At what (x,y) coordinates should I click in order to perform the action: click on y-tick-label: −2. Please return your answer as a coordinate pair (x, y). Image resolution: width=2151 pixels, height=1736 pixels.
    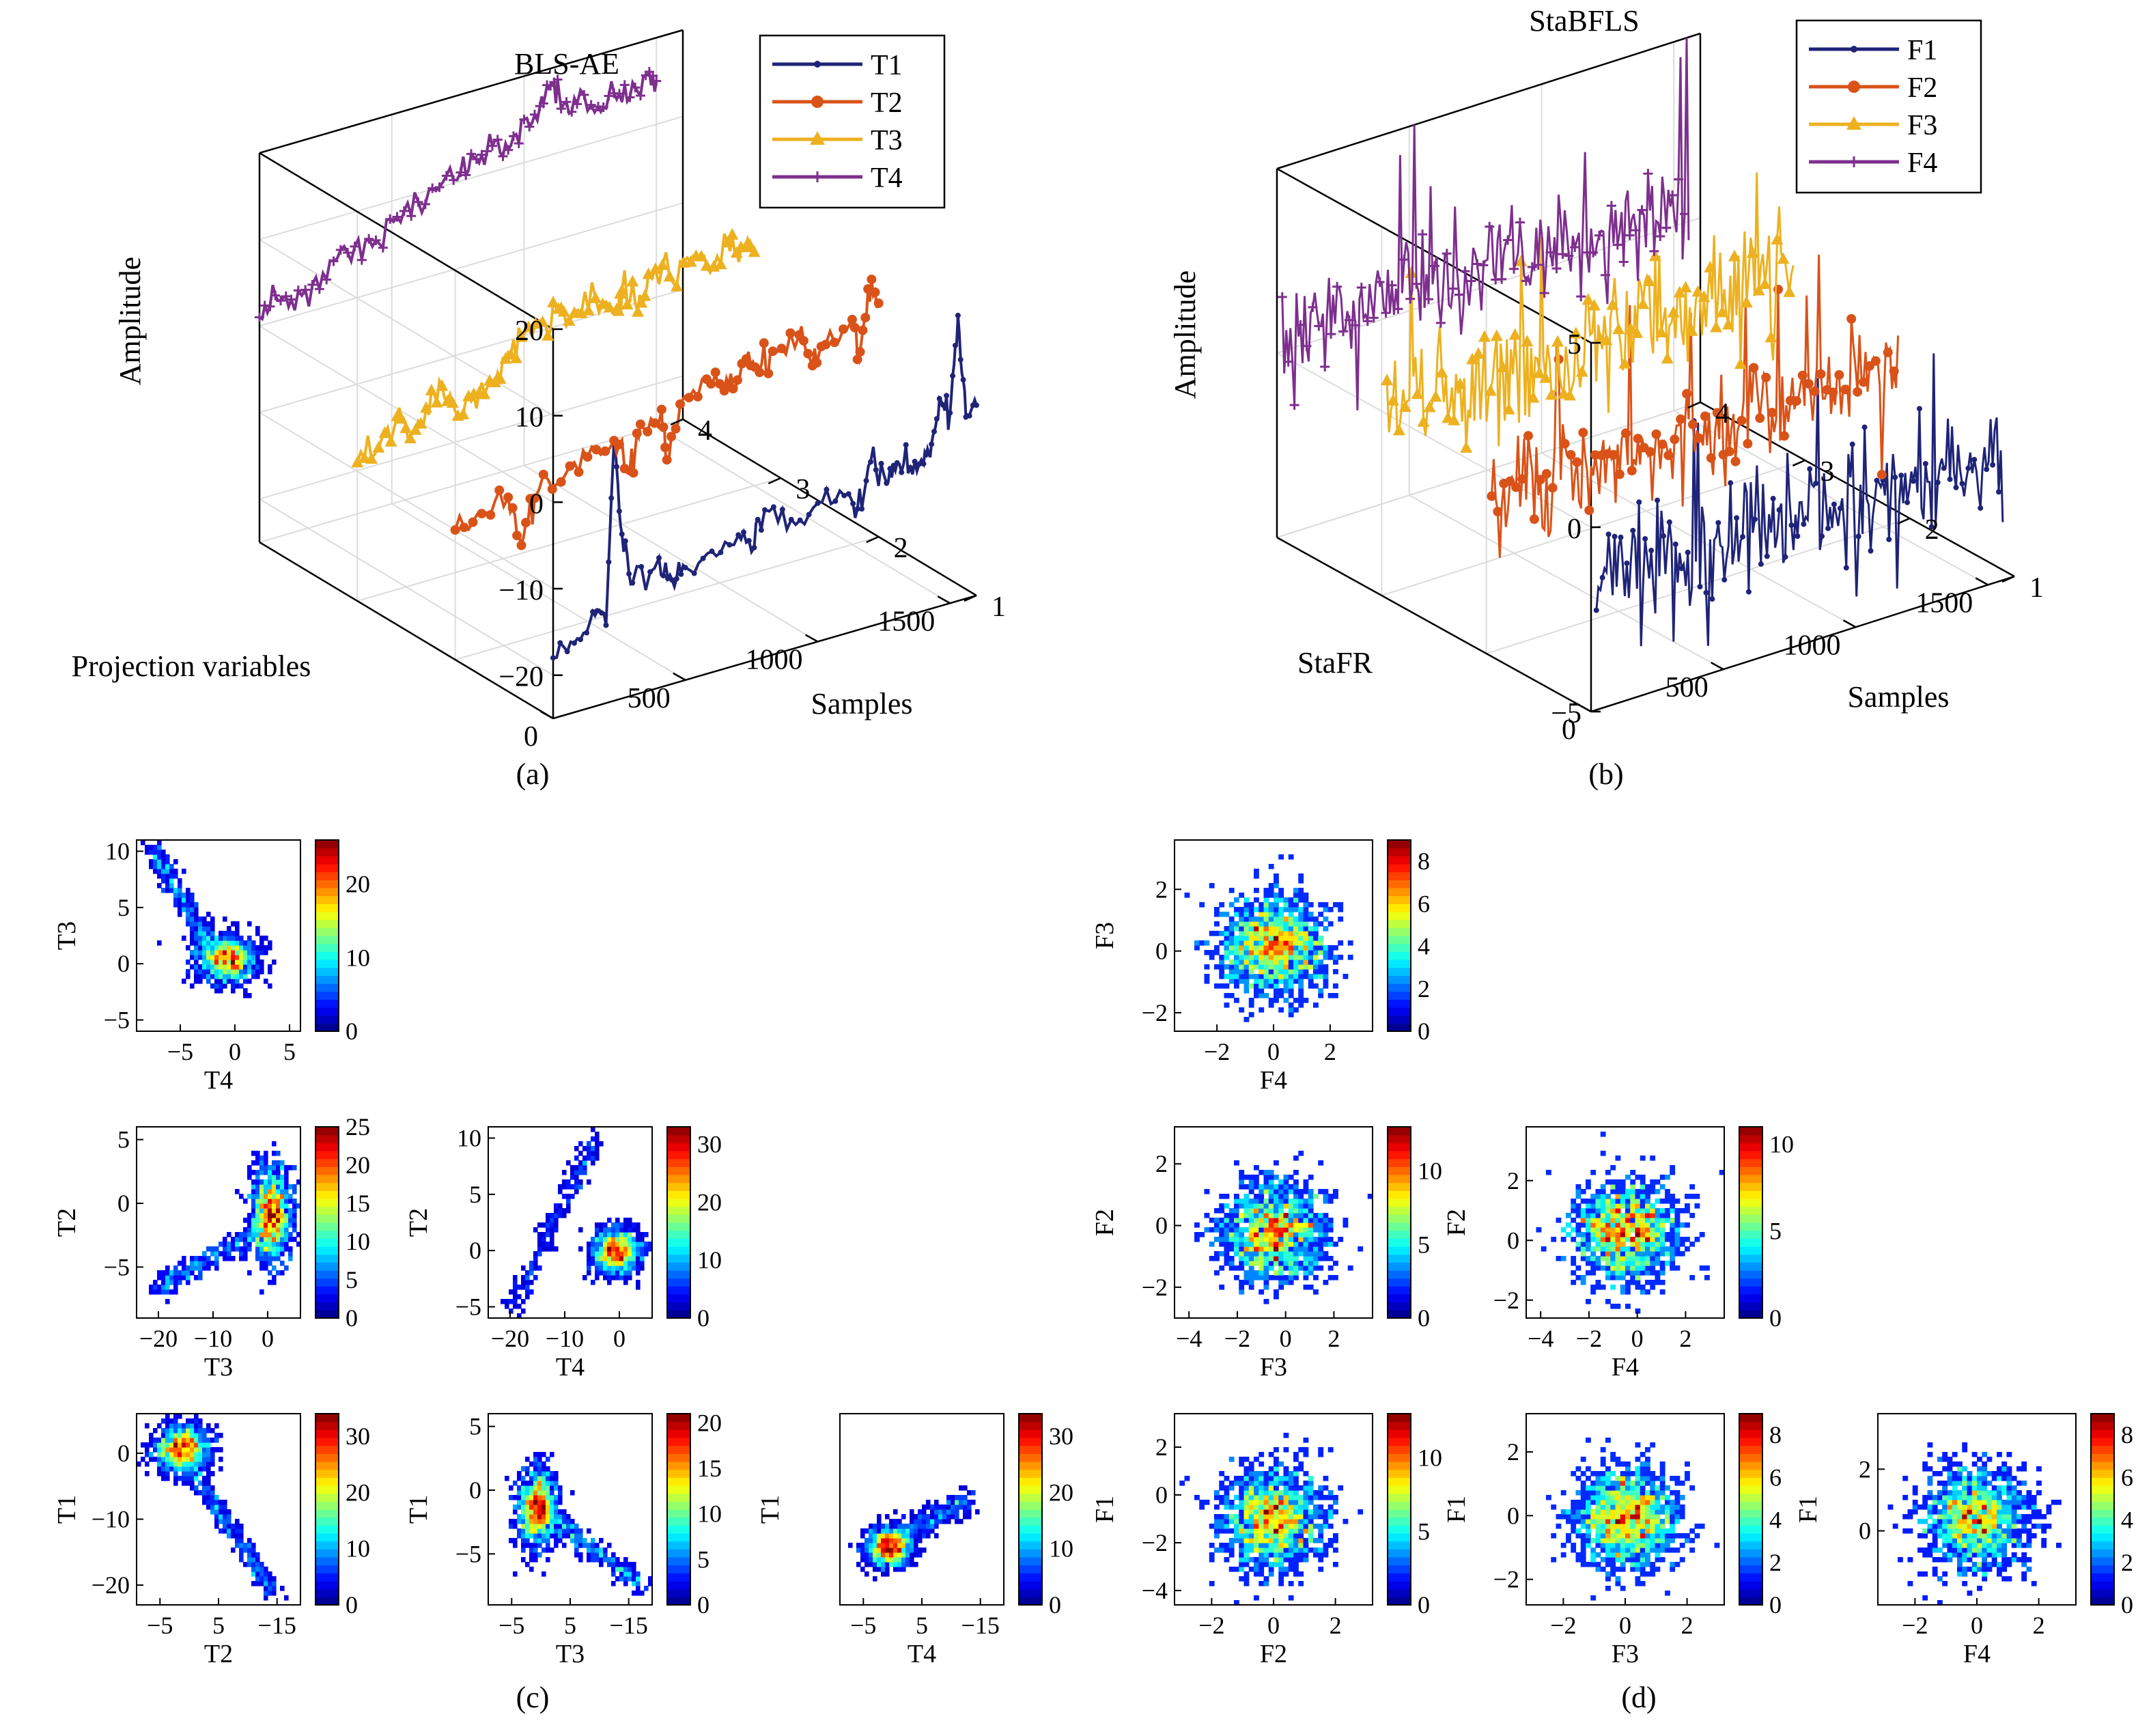
    Looking at the image, I should click on (1155, 1287).